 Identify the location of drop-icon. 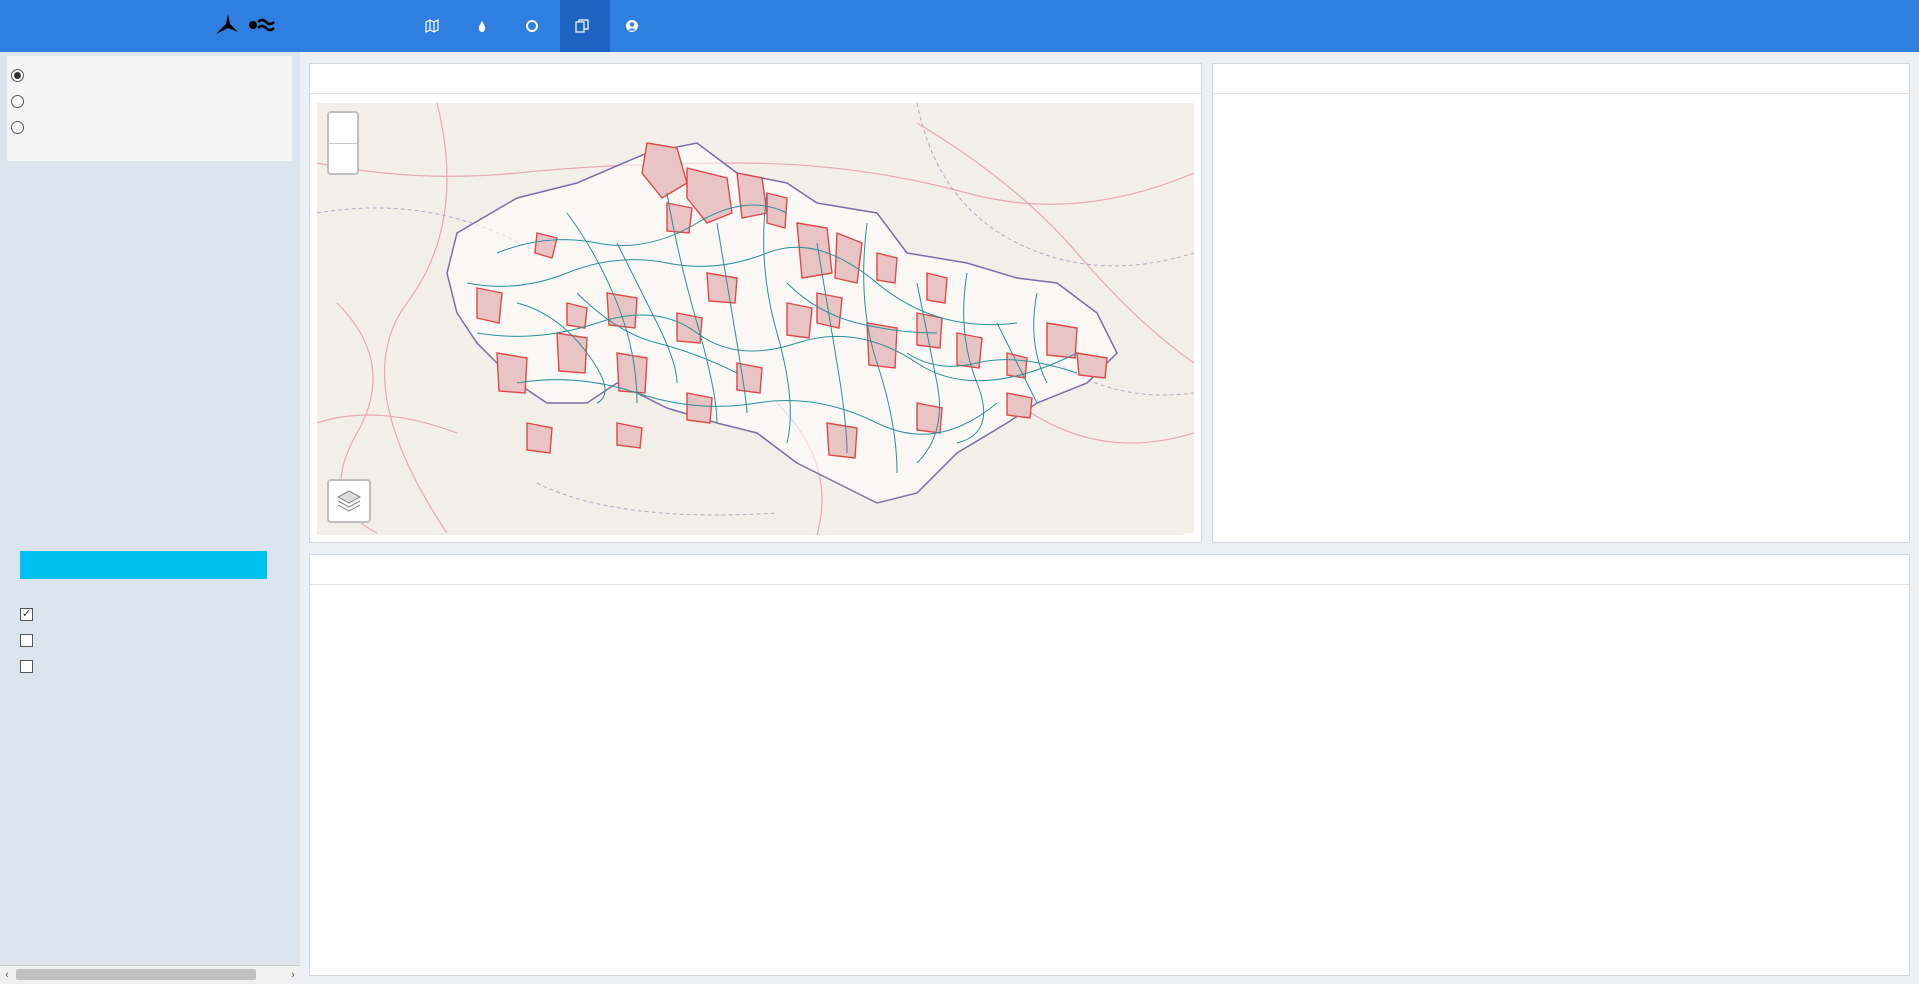
(482, 26).